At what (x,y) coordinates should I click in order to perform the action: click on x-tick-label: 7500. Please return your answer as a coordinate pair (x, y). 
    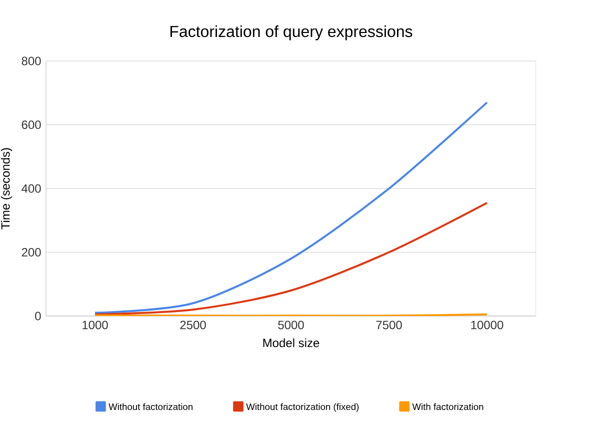
    Looking at the image, I should click on (389, 325).